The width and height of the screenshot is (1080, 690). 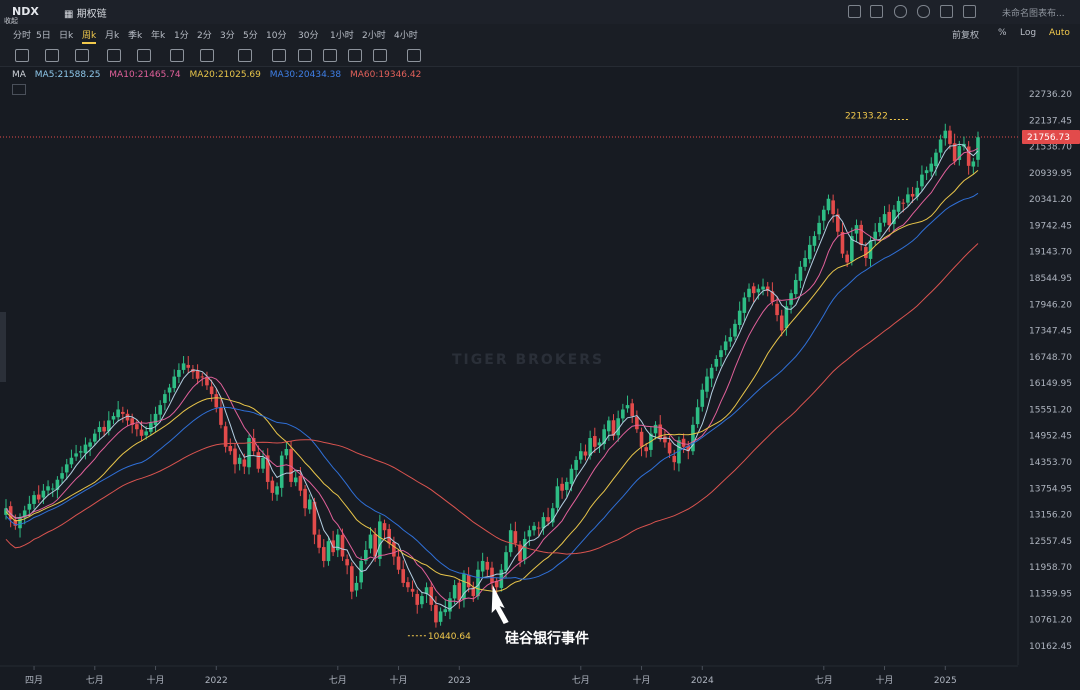 What do you see at coordinates (330, 55) in the screenshot?
I see `eye-icon` at bounding box center [330, 55].